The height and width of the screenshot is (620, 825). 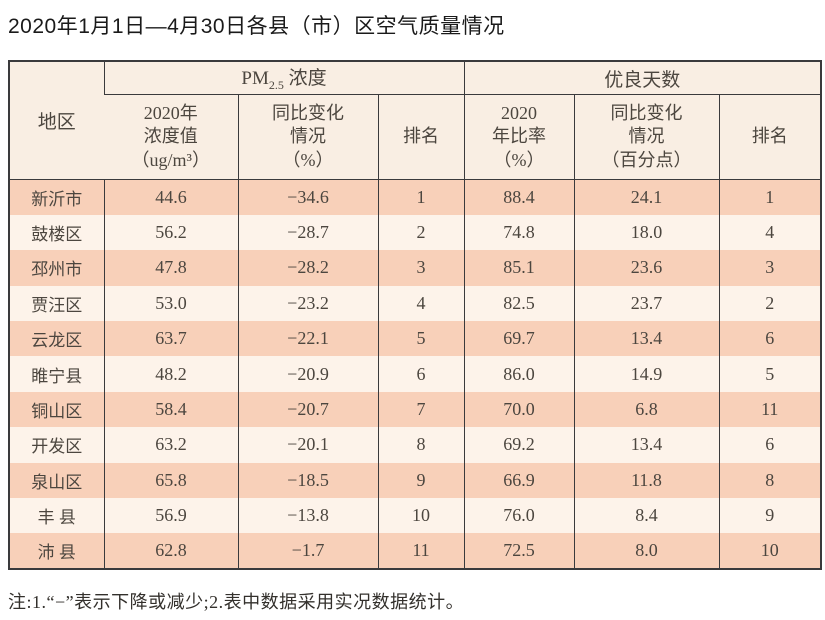 I want to click on table-row: 贾汪区 53.0 −23.2 4 82.5 23.7 2, so click(x=415, y=303).